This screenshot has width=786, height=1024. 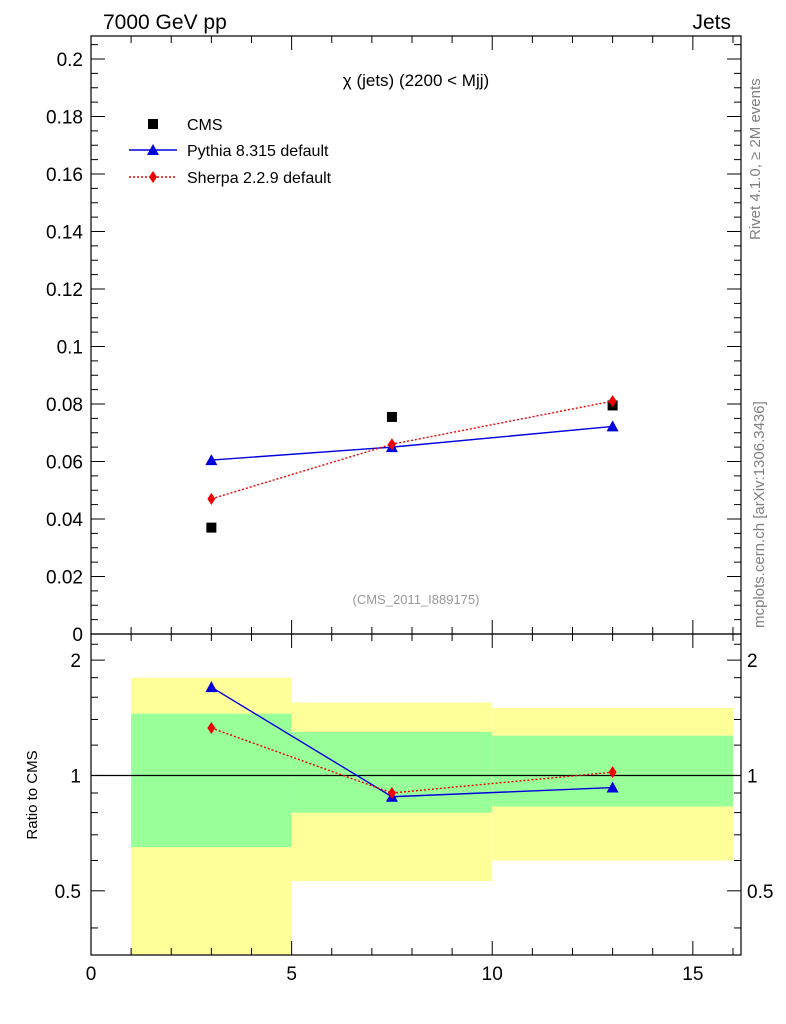 I want to click on ratio-y-tick-label-left: 1, so click(x=75, y=776).